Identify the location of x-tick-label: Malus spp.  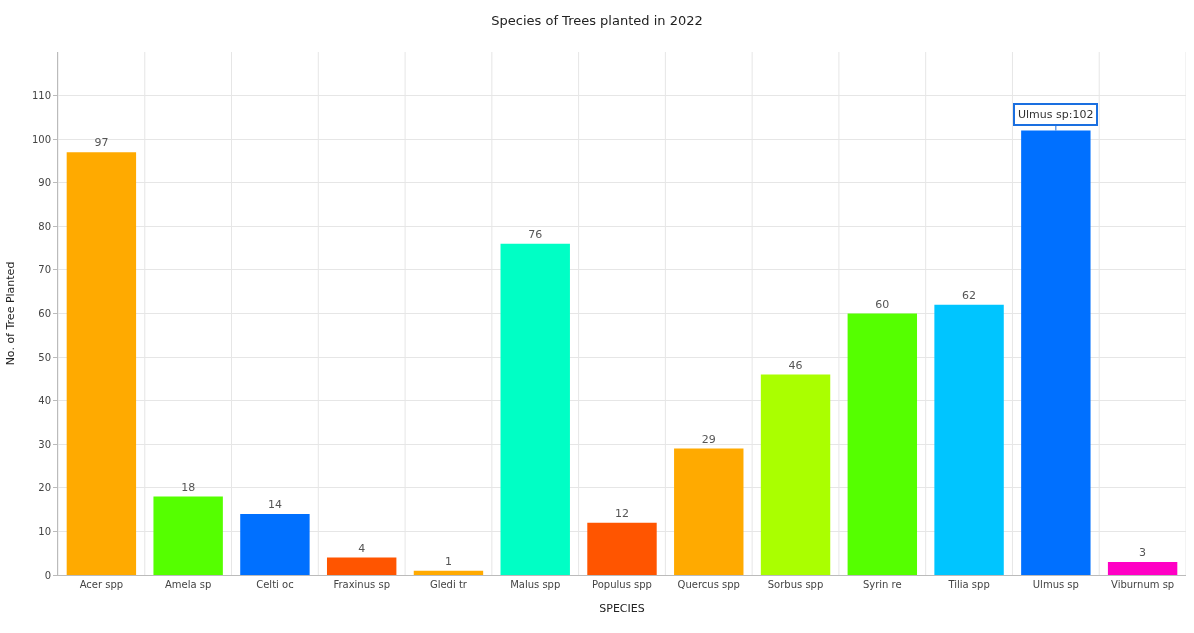
(535, 584).